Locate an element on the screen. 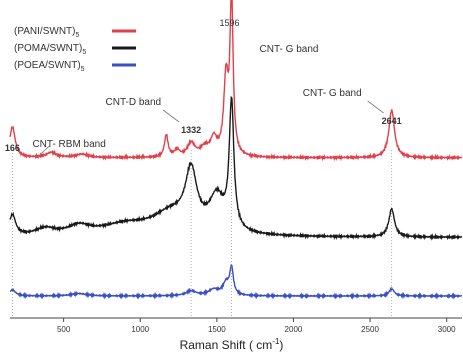  x-tick-label-1500: 1500 is located at coordinates (217, 329).